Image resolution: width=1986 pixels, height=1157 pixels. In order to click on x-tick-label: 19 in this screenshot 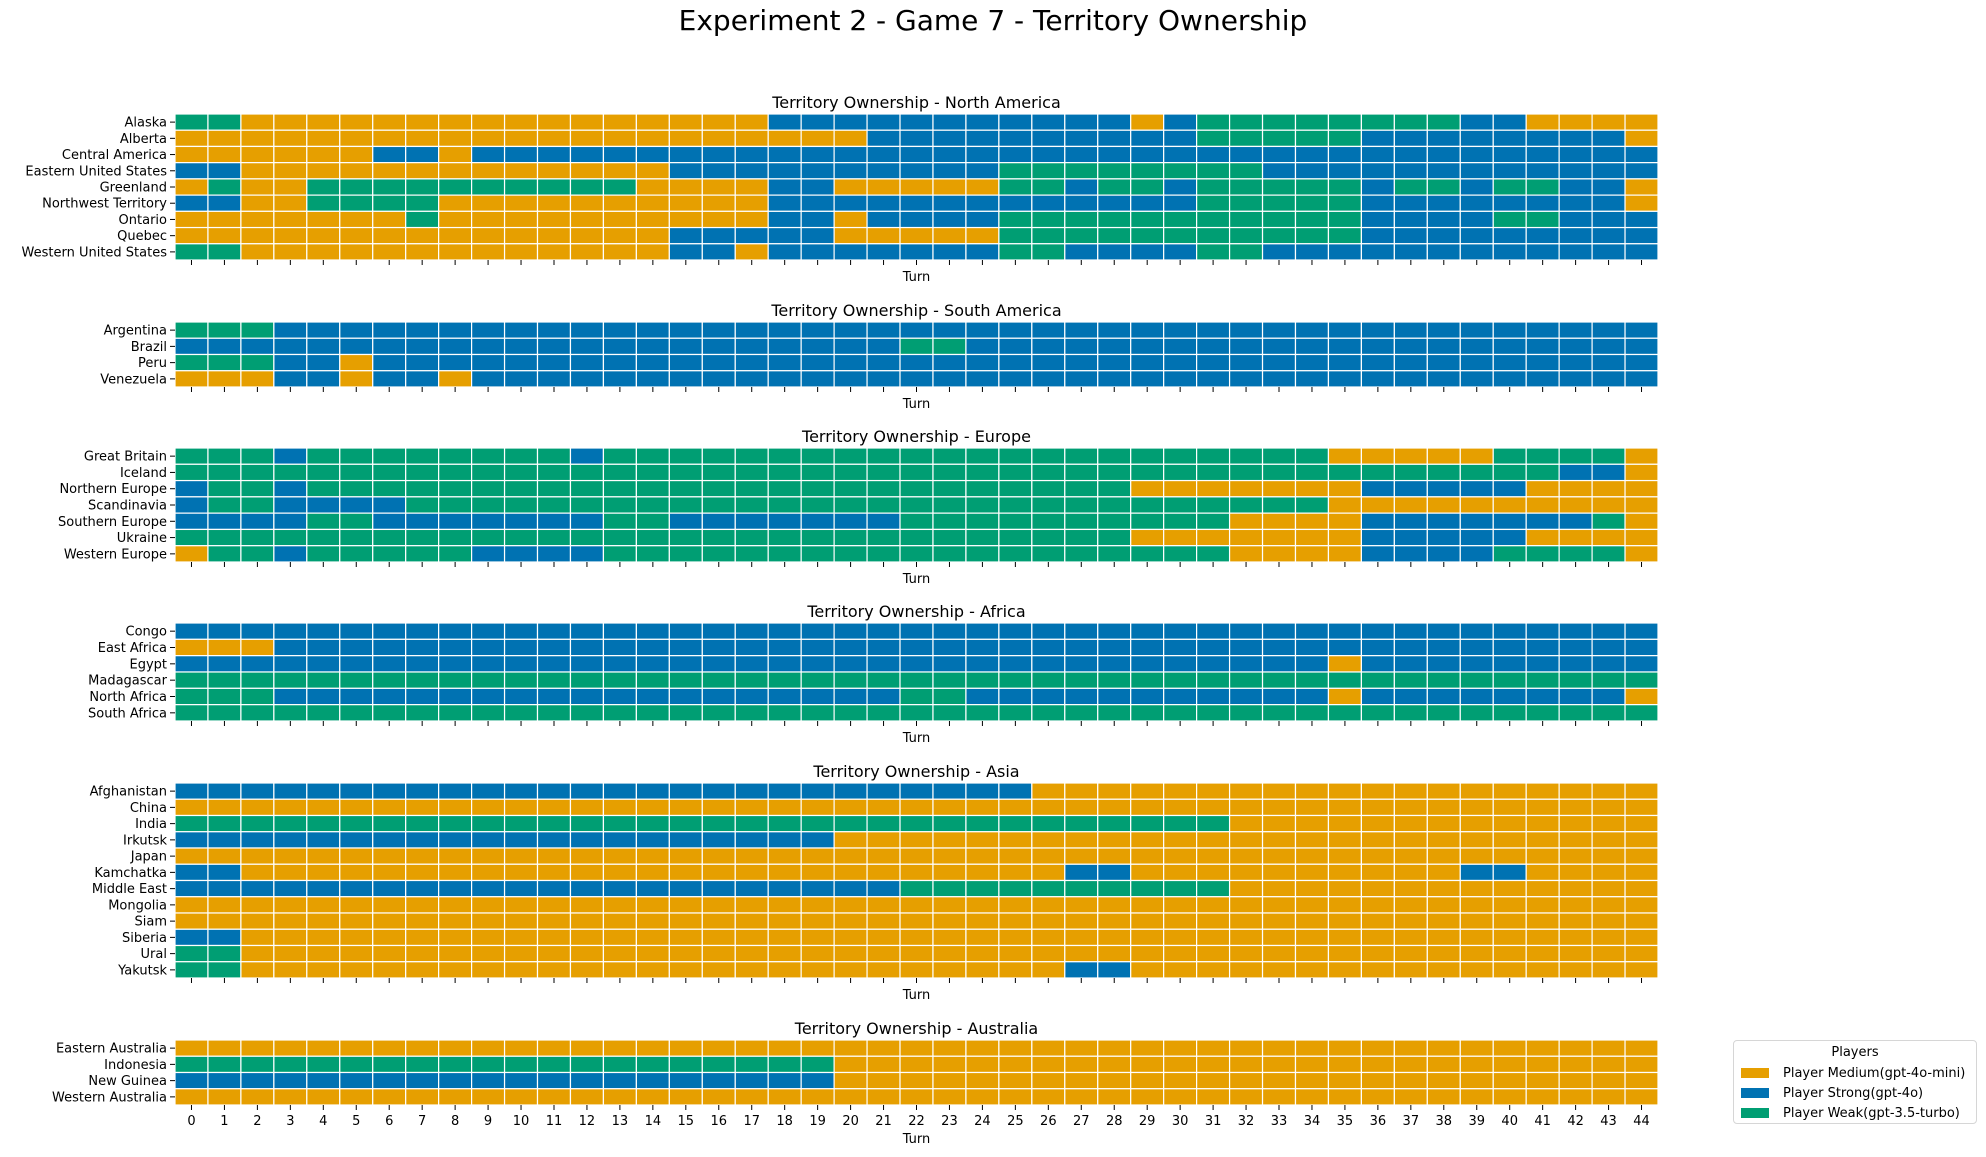, I will do `click(817, 1121)`.